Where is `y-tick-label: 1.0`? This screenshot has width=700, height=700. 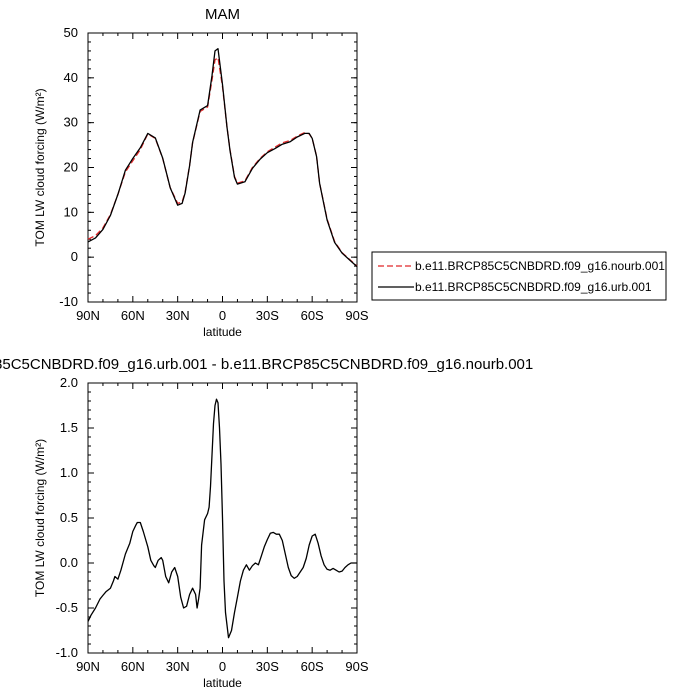 y-tick-label: 1.0 is located at coordinates (69, 472).